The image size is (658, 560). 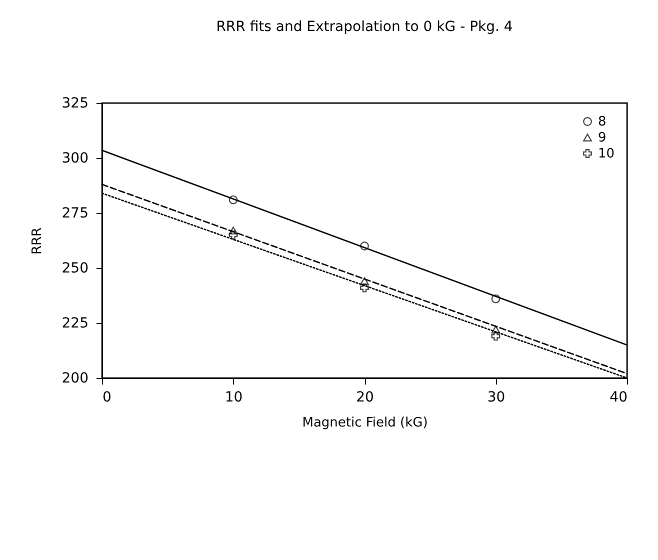 What do you see at coordinates (602, 138) in the screenshot?
I see `legend-label: 9` at bounding box center [602, 138].